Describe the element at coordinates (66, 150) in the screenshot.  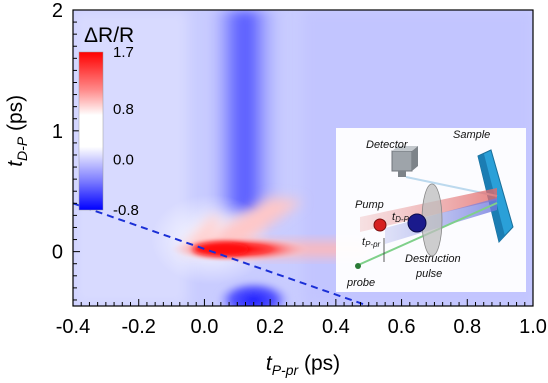
I see `y-axis: 0 1 2` at that location.